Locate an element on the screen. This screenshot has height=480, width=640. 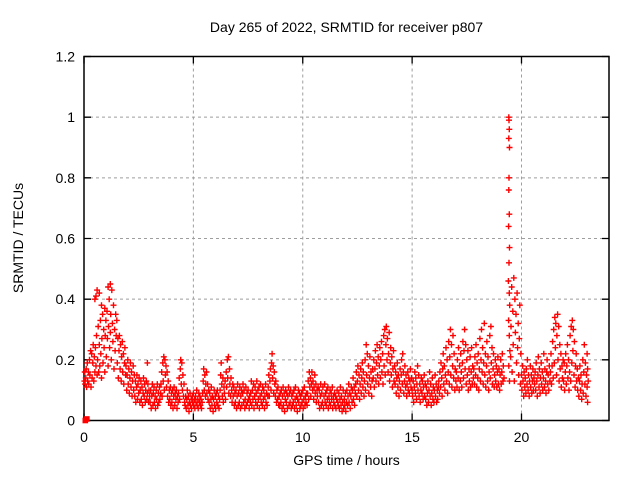
y-tick-label: 0.4 is located at coordinates (66, 299).